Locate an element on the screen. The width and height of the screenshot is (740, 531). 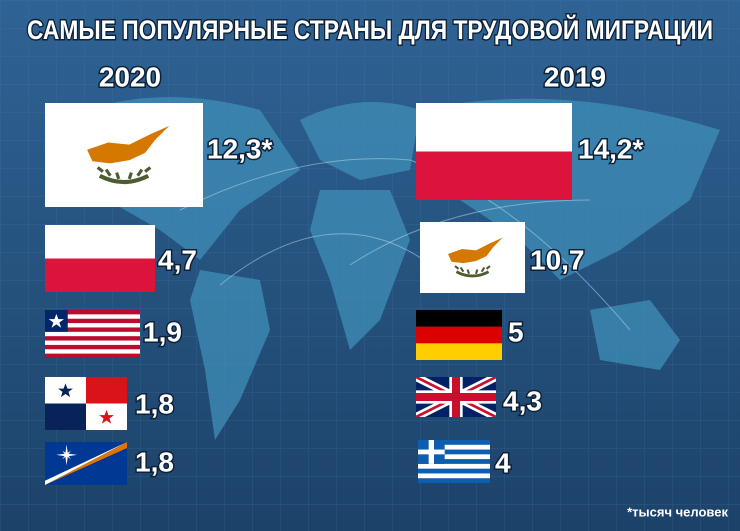
value-label: 4,3 is located at coordinates (522, 400).